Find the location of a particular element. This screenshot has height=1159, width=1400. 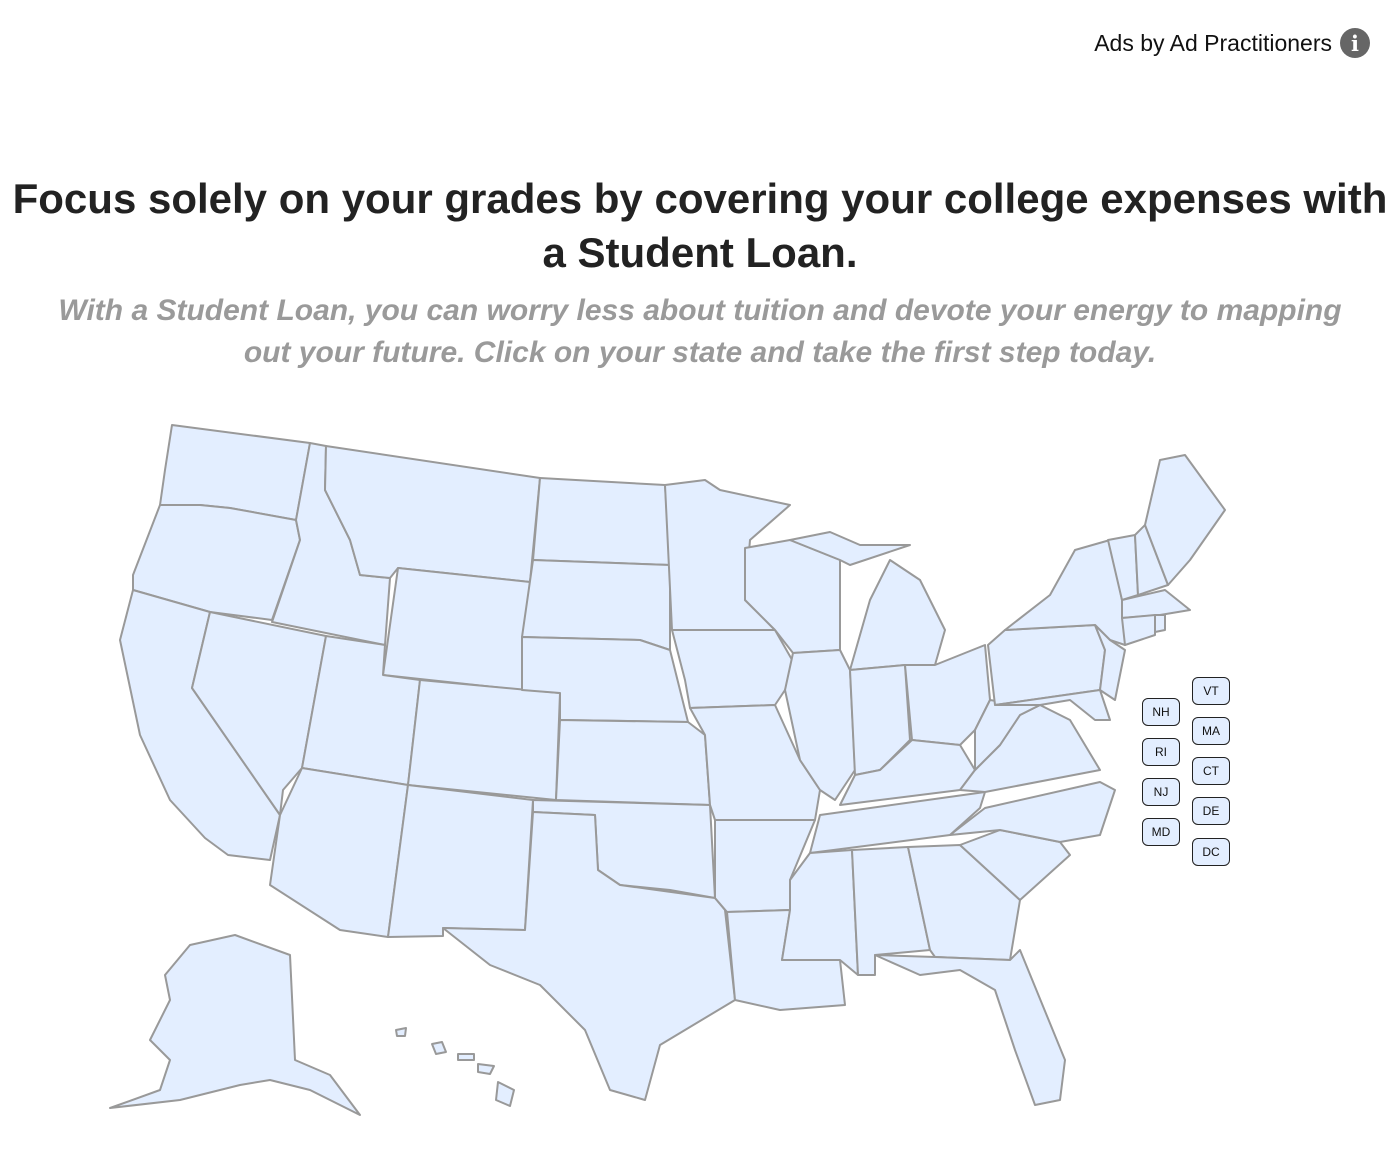

state-nj is located at coordinates (1110, 662).